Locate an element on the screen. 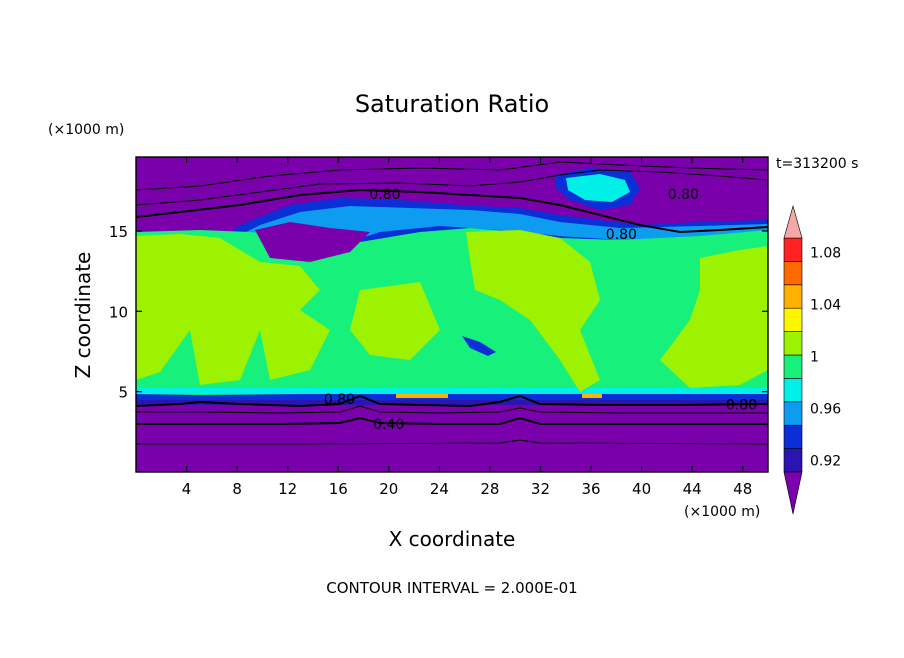 The image size is (904, 658). field-lightgreen-left is located at coordinates (233, 309).